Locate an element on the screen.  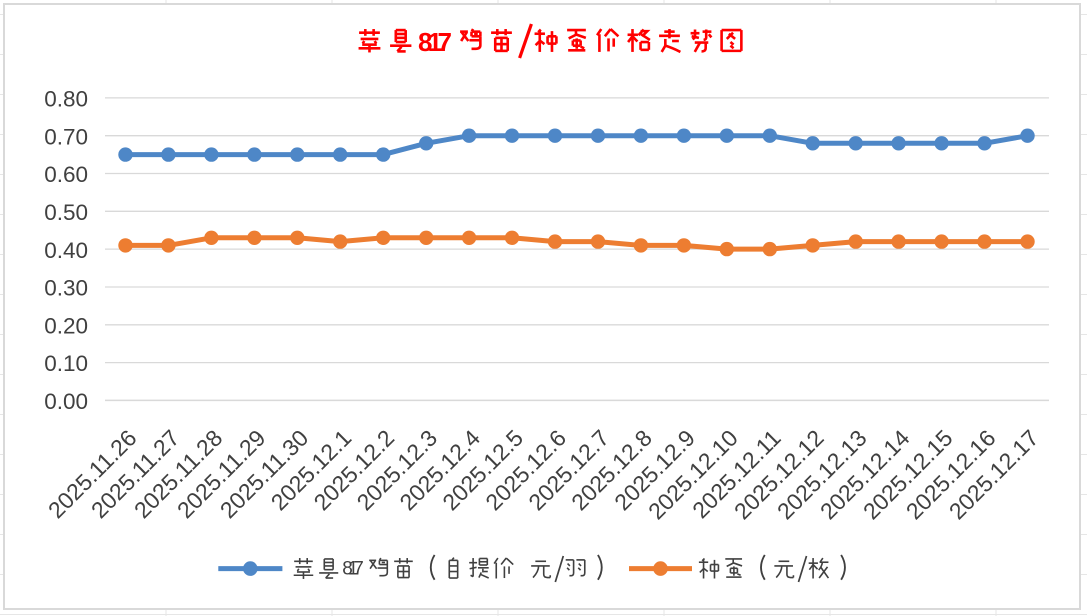
svg-text: 0.20 is located at coordinates (66, 325).